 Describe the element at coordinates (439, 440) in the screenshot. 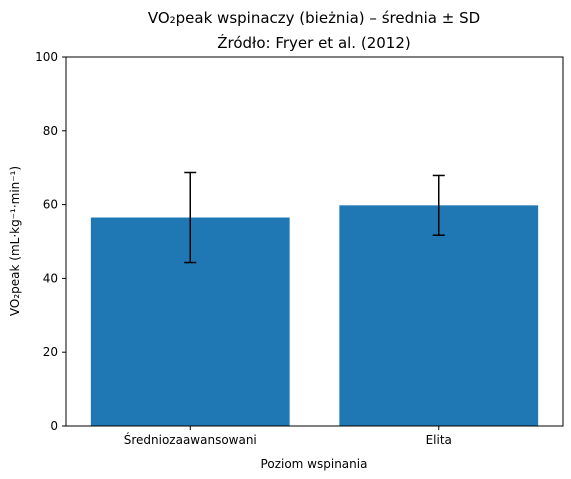

I see `x-tick-label-1: Elita` at that location.